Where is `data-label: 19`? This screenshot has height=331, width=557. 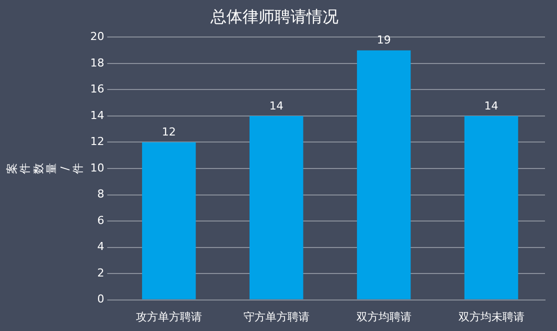 data-label: 19 is located at coordinates (383, 40).